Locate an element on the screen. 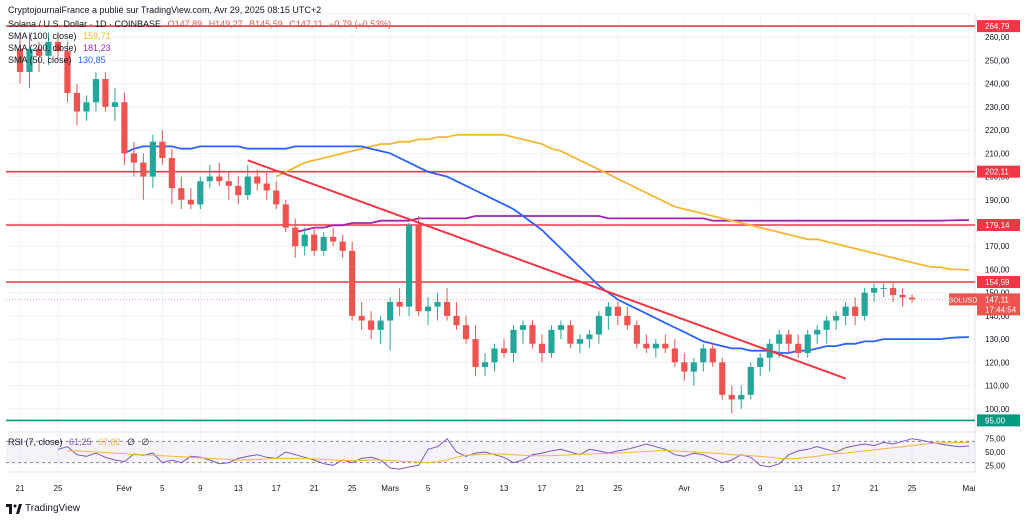  sma50-label: SMA (50, close) is located at coordinates (40, 60).